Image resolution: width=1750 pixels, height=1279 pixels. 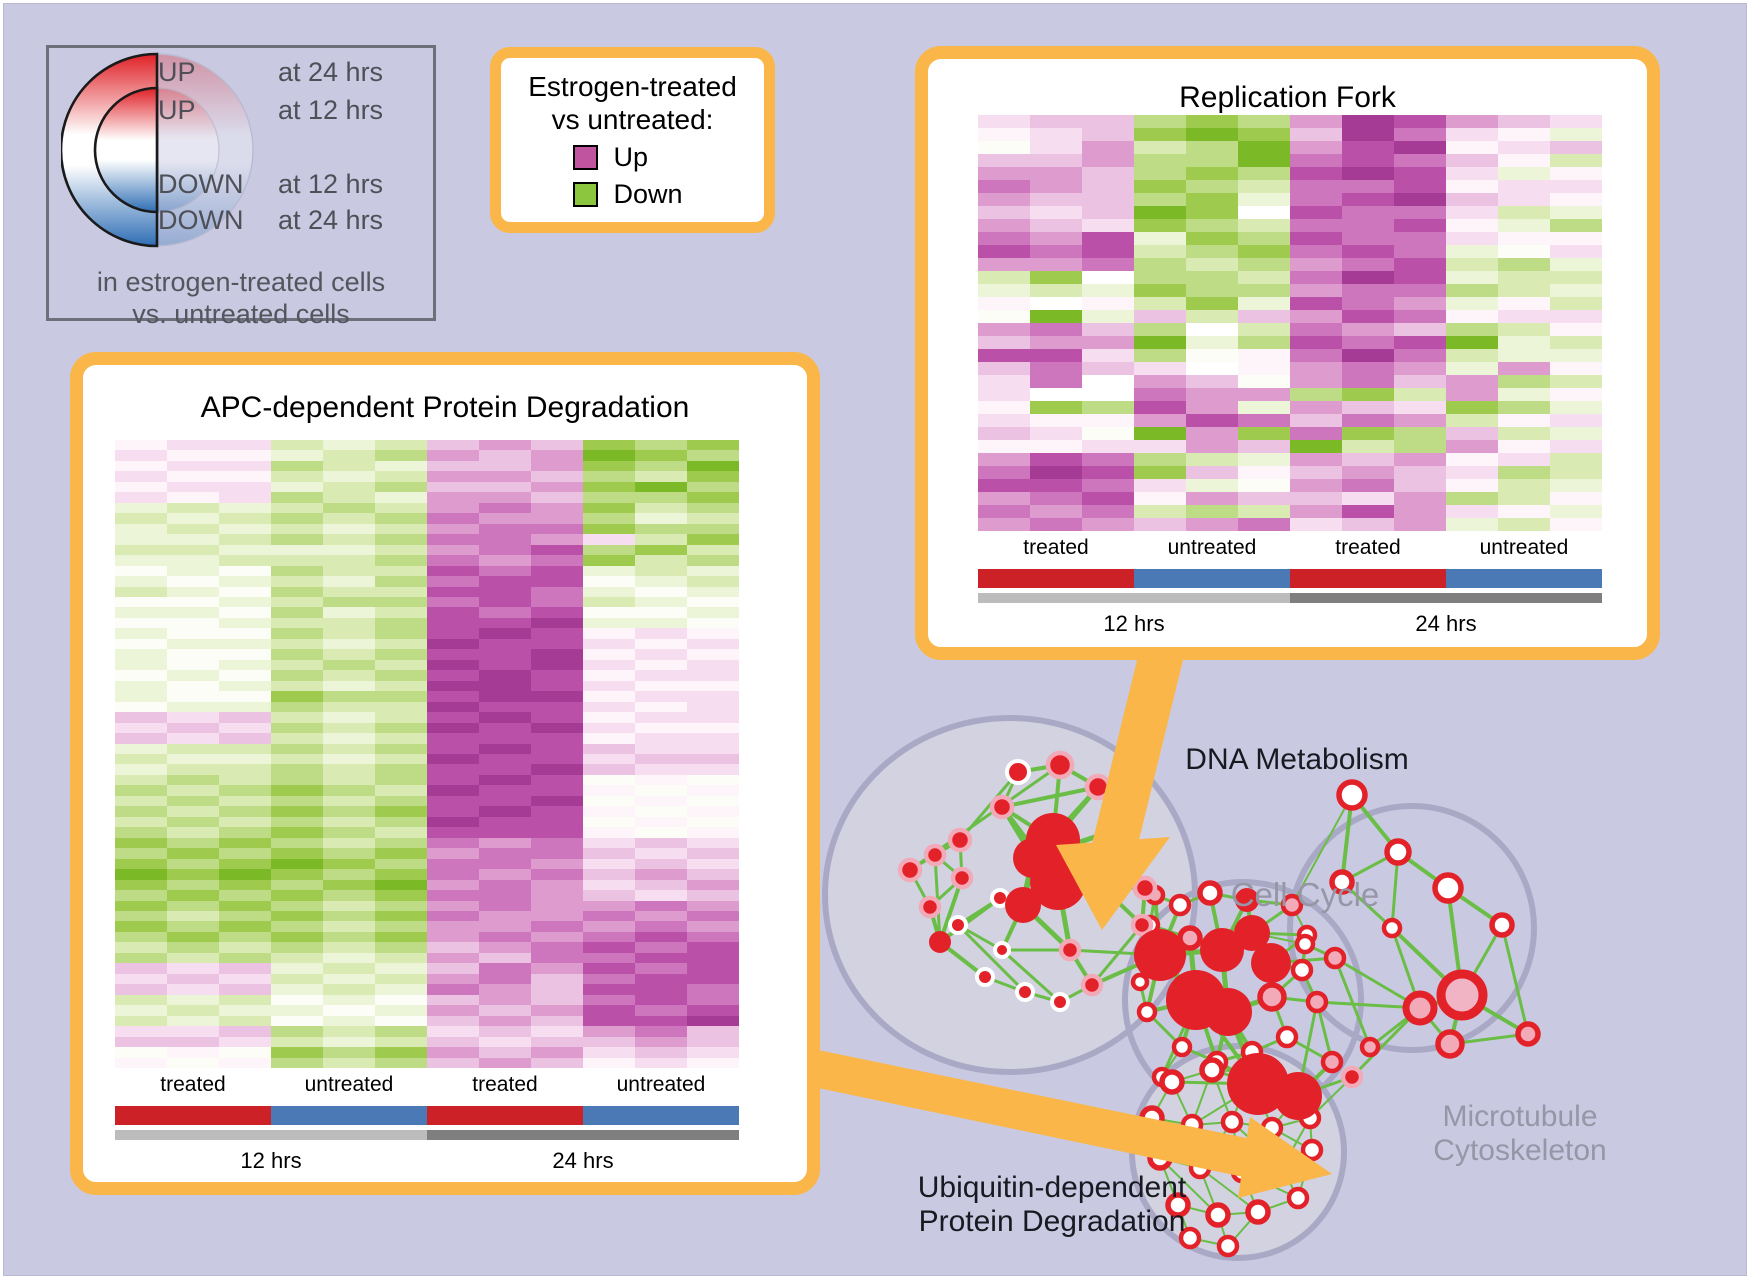 What do you see at coordinates (661, 1084) in the screenshot?
I see `group-label: untreated` at bounding box center [661, 1084].